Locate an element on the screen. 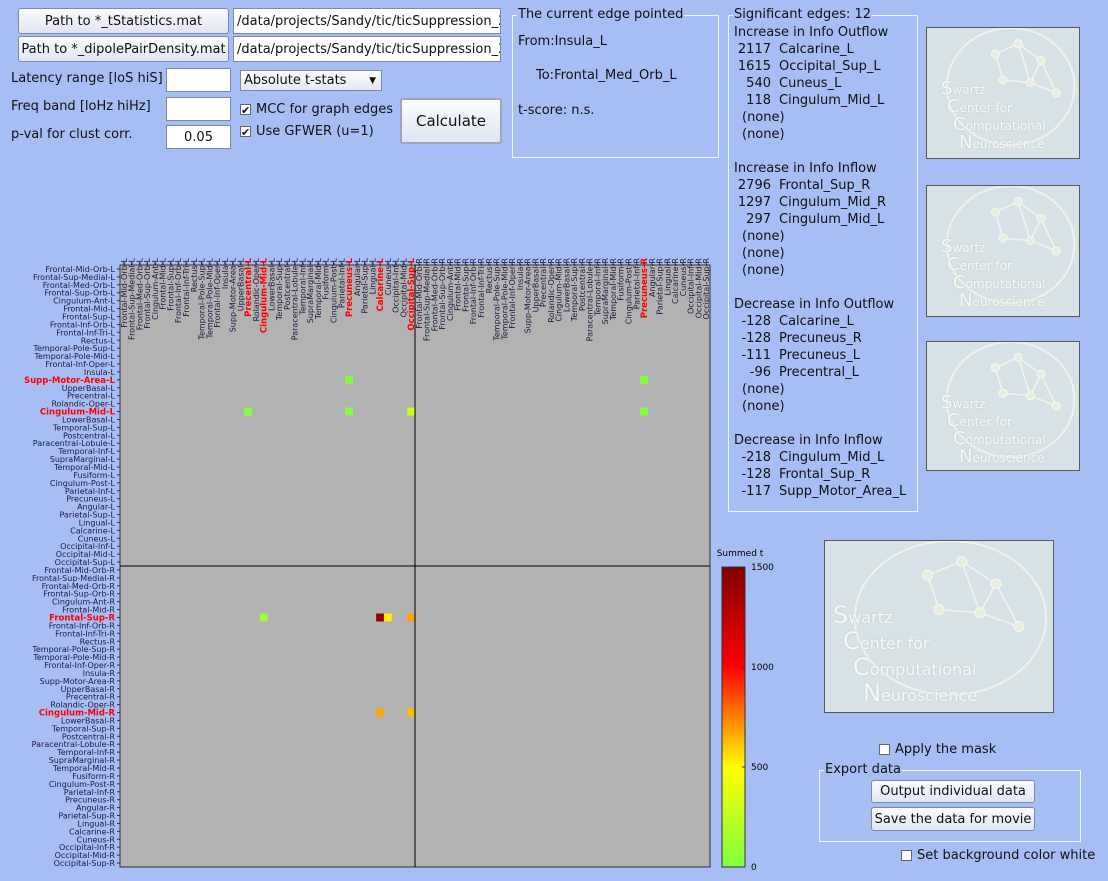 This screenshot has height=881, width=1108. edge-value: 1615 is located at coordinates (754, 66).